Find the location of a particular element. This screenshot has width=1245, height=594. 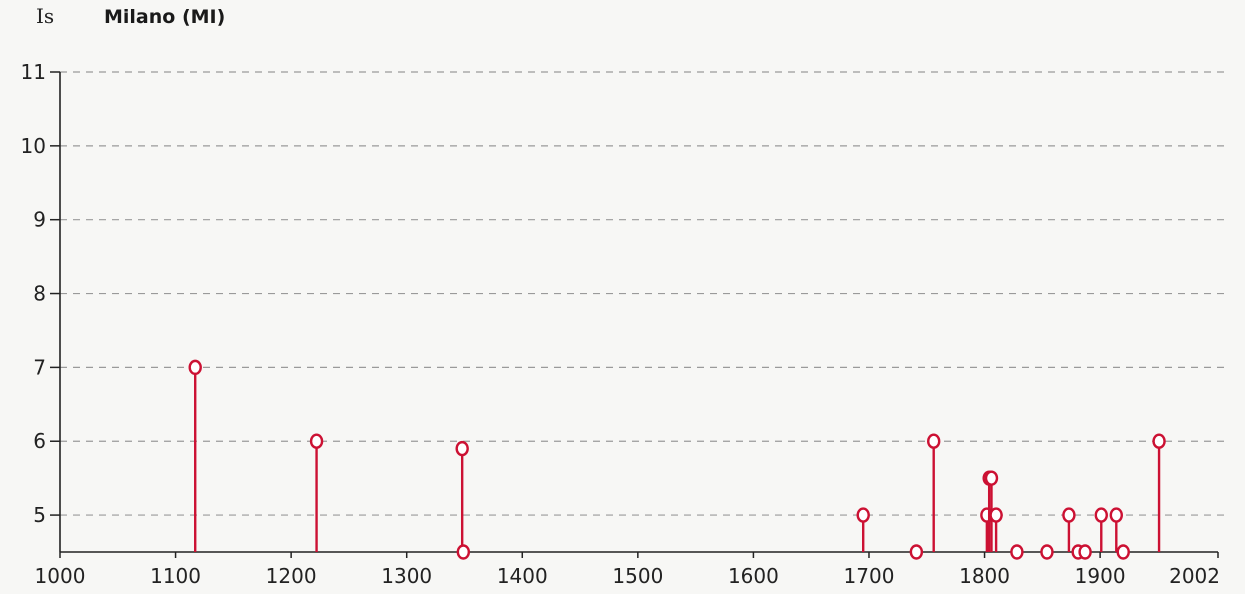

x-tick-label: 1300 is located at coordinates (406, 576).